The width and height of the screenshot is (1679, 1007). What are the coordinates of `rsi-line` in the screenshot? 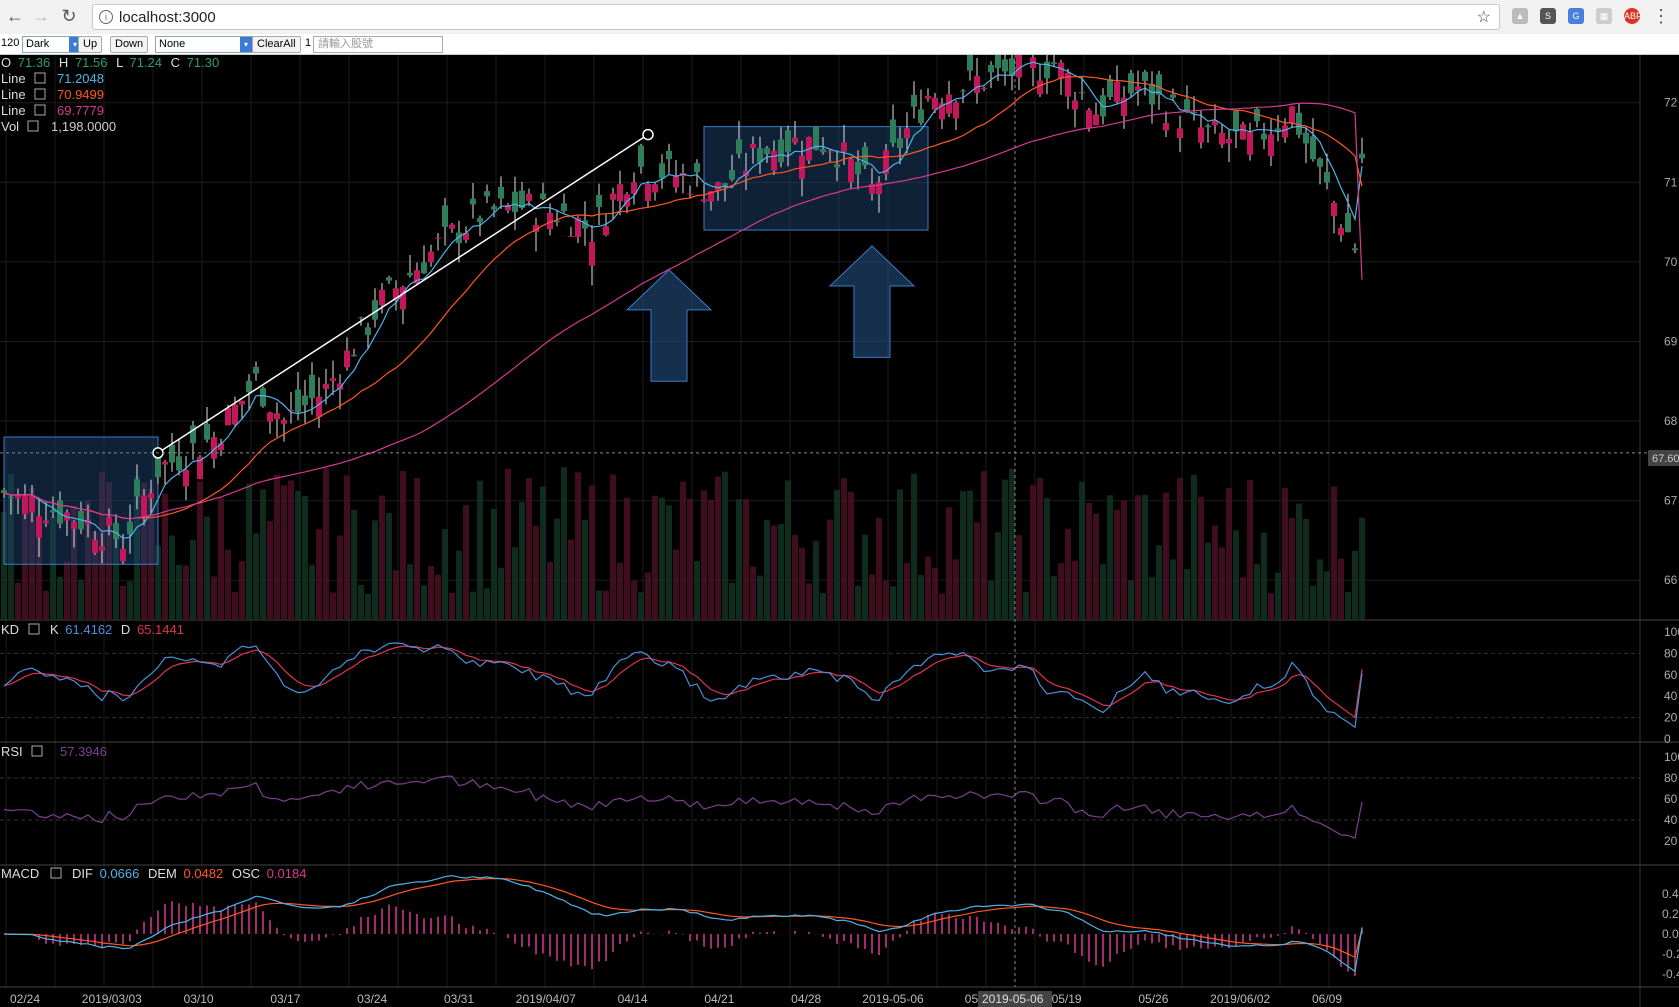 It's located at (683, 807).